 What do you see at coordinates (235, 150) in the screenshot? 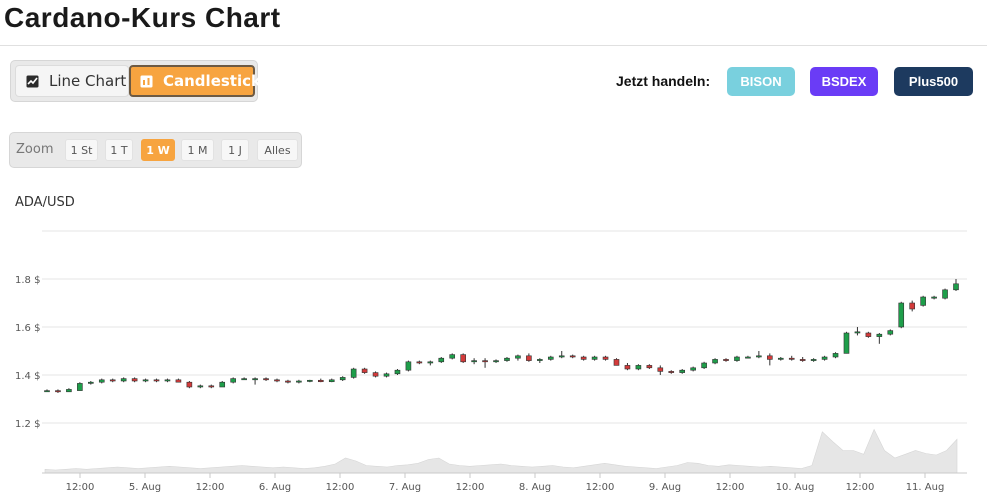
I see `zoom-1-year-button: 1 J` at bounding box center [235, 150].